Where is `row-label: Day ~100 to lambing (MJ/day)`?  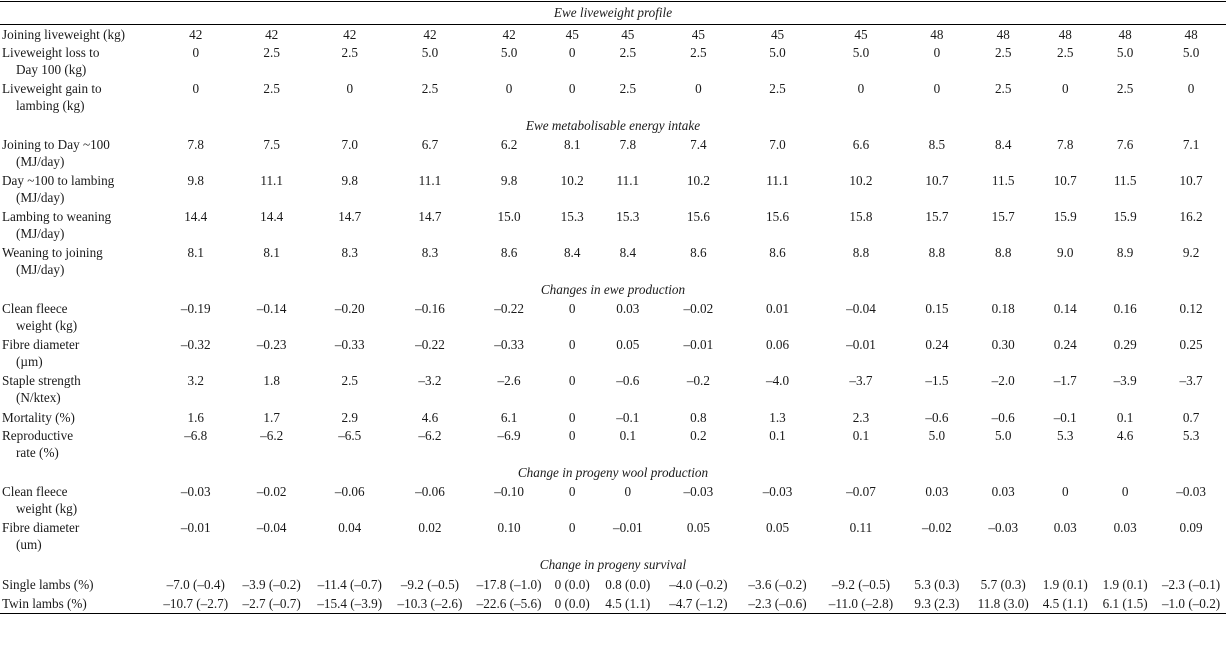 row-label: Day ~100 to lambing (MJ/day) is located at coordinates (78, 190).